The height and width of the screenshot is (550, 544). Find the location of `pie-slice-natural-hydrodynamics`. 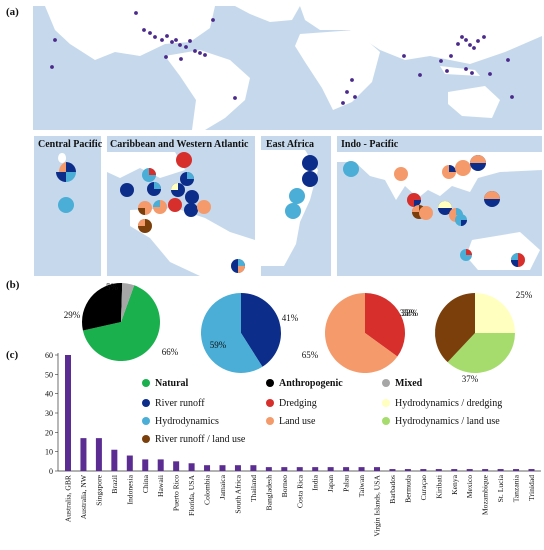

pie-slice-natural-hydrodynamics is located at coordinates (231, 333).